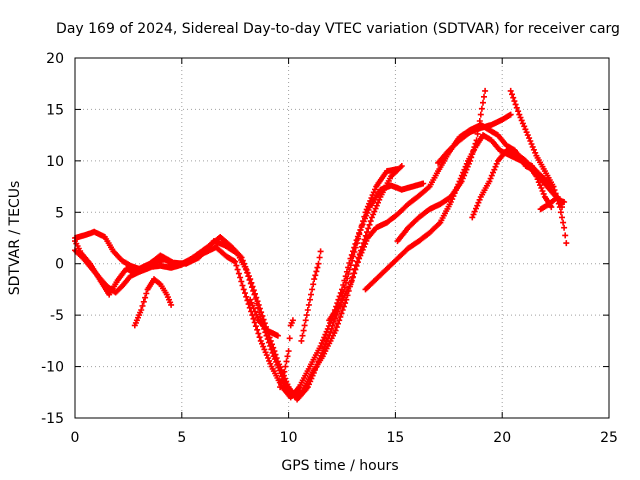 The height and width of the screenshot is (480, 640). I want to click on y-tick-label: 15, so click(55, 110).